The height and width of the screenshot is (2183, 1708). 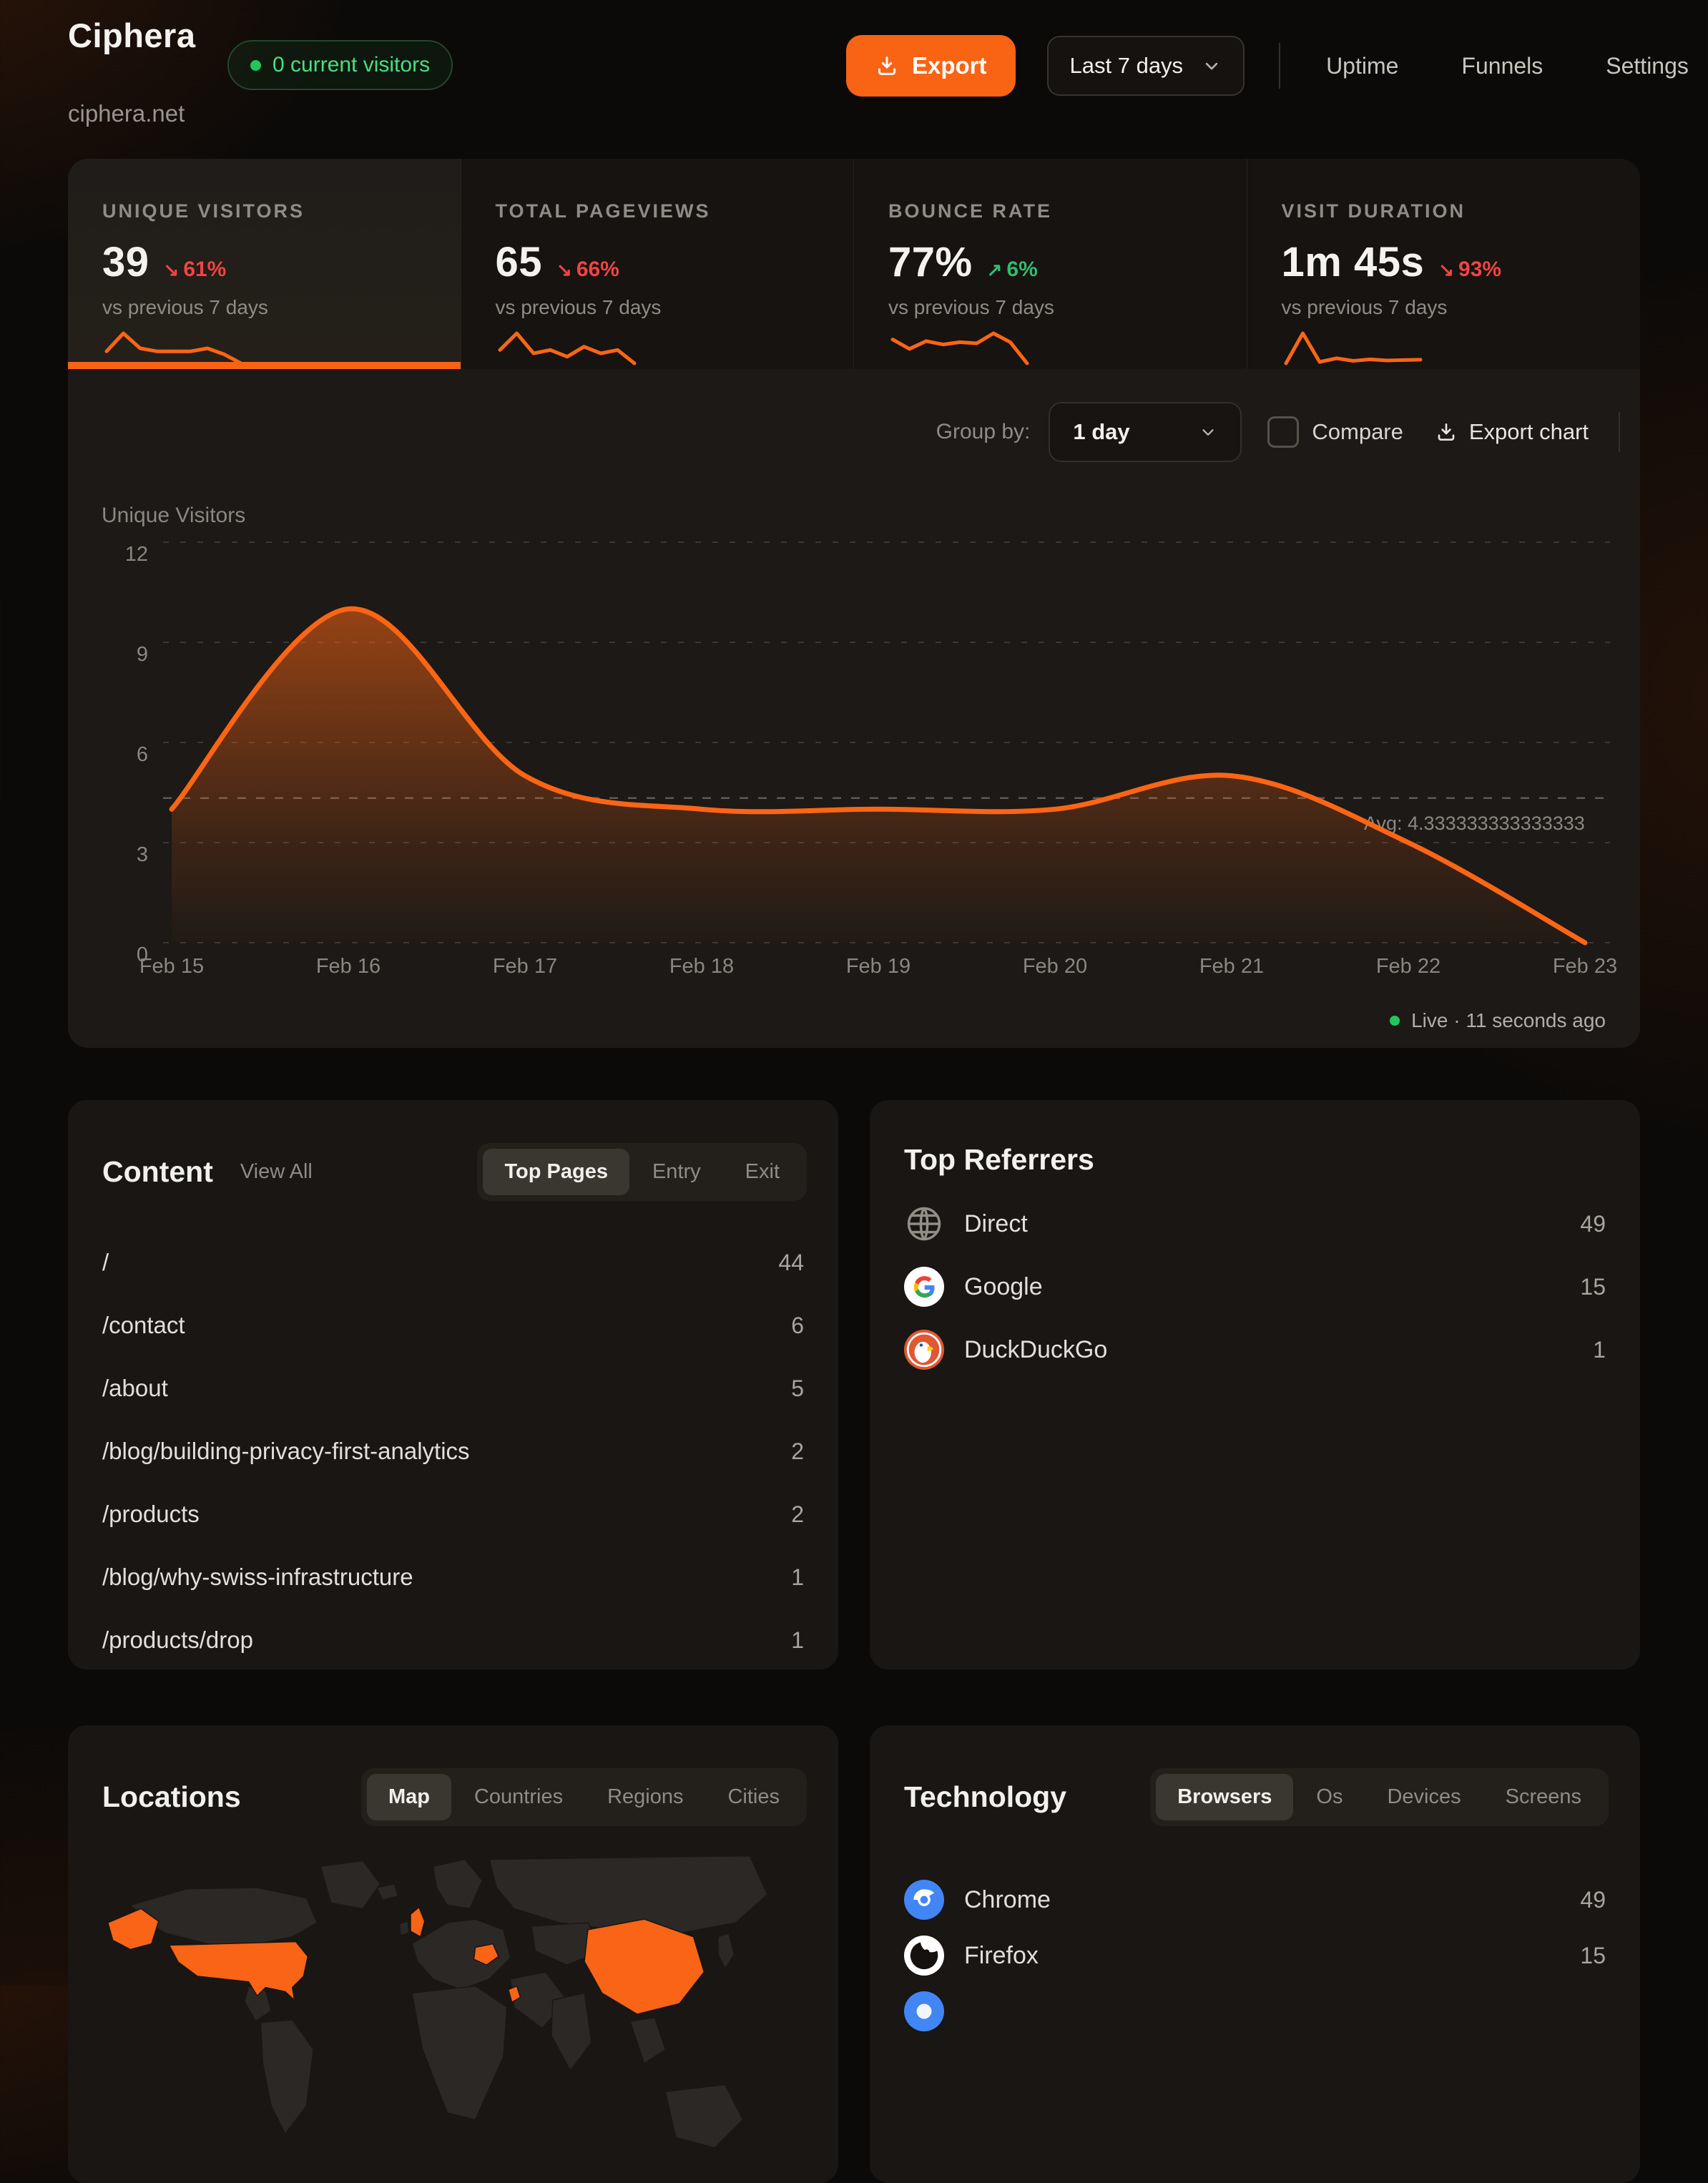 I want to click on export-button: Export, so click(x=931, y=66).